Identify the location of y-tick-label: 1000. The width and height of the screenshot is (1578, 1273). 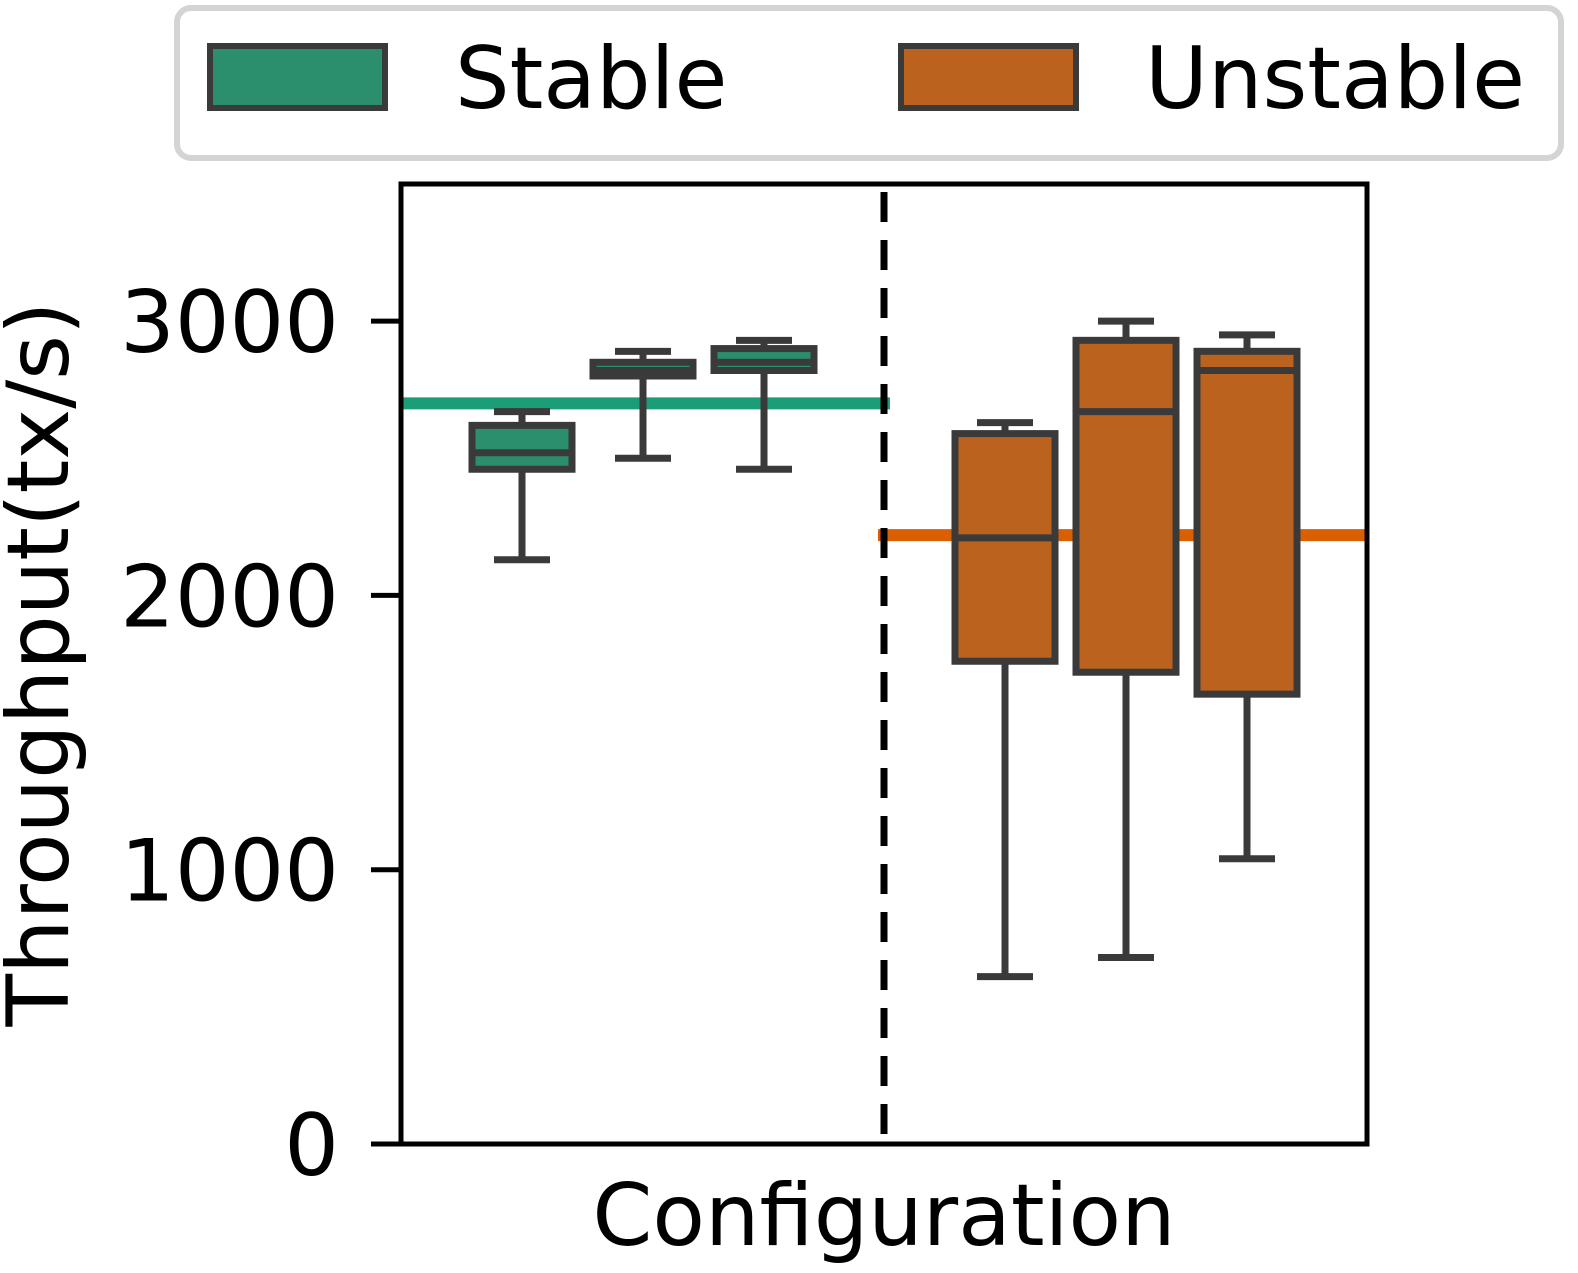
(229, 872).